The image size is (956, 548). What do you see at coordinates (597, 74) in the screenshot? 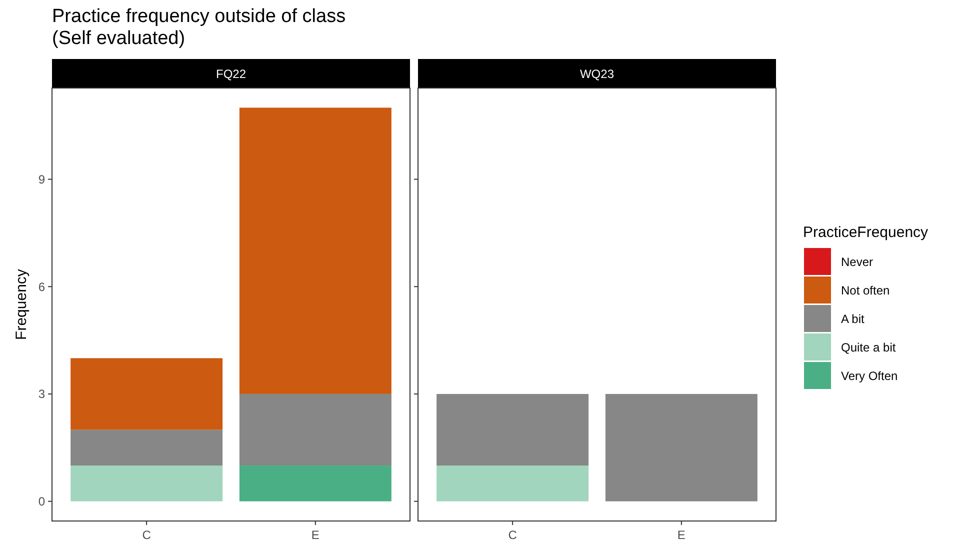
I see `chart-subtitle: WQ23` at bounding box center [597, 74].